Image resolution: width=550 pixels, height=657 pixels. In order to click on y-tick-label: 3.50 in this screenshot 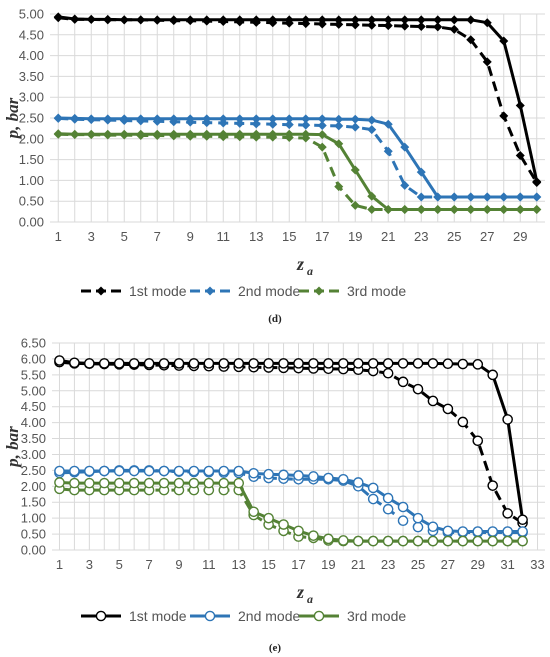, I will do `click(33, 438)`.